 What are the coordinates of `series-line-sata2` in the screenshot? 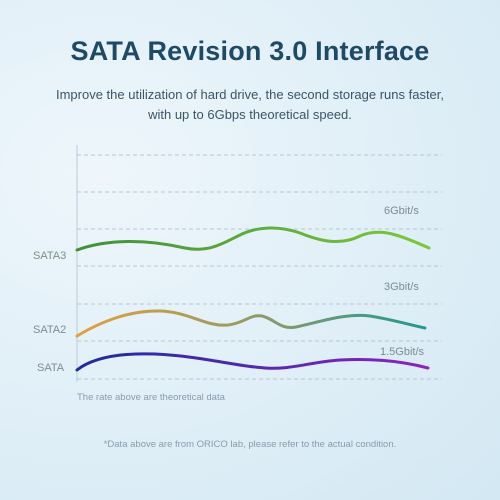 It's located at (251, 323).